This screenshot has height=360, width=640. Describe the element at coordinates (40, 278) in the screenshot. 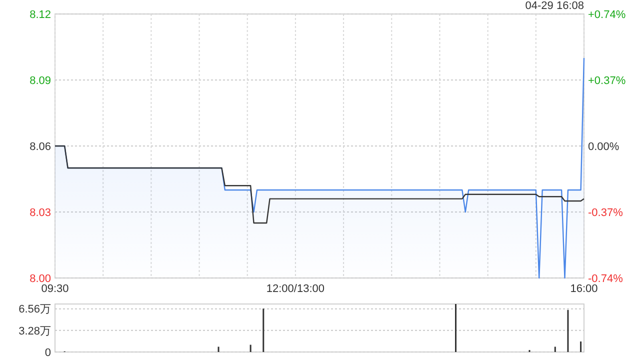

I see `y-tick-label: 8.00` at that location.